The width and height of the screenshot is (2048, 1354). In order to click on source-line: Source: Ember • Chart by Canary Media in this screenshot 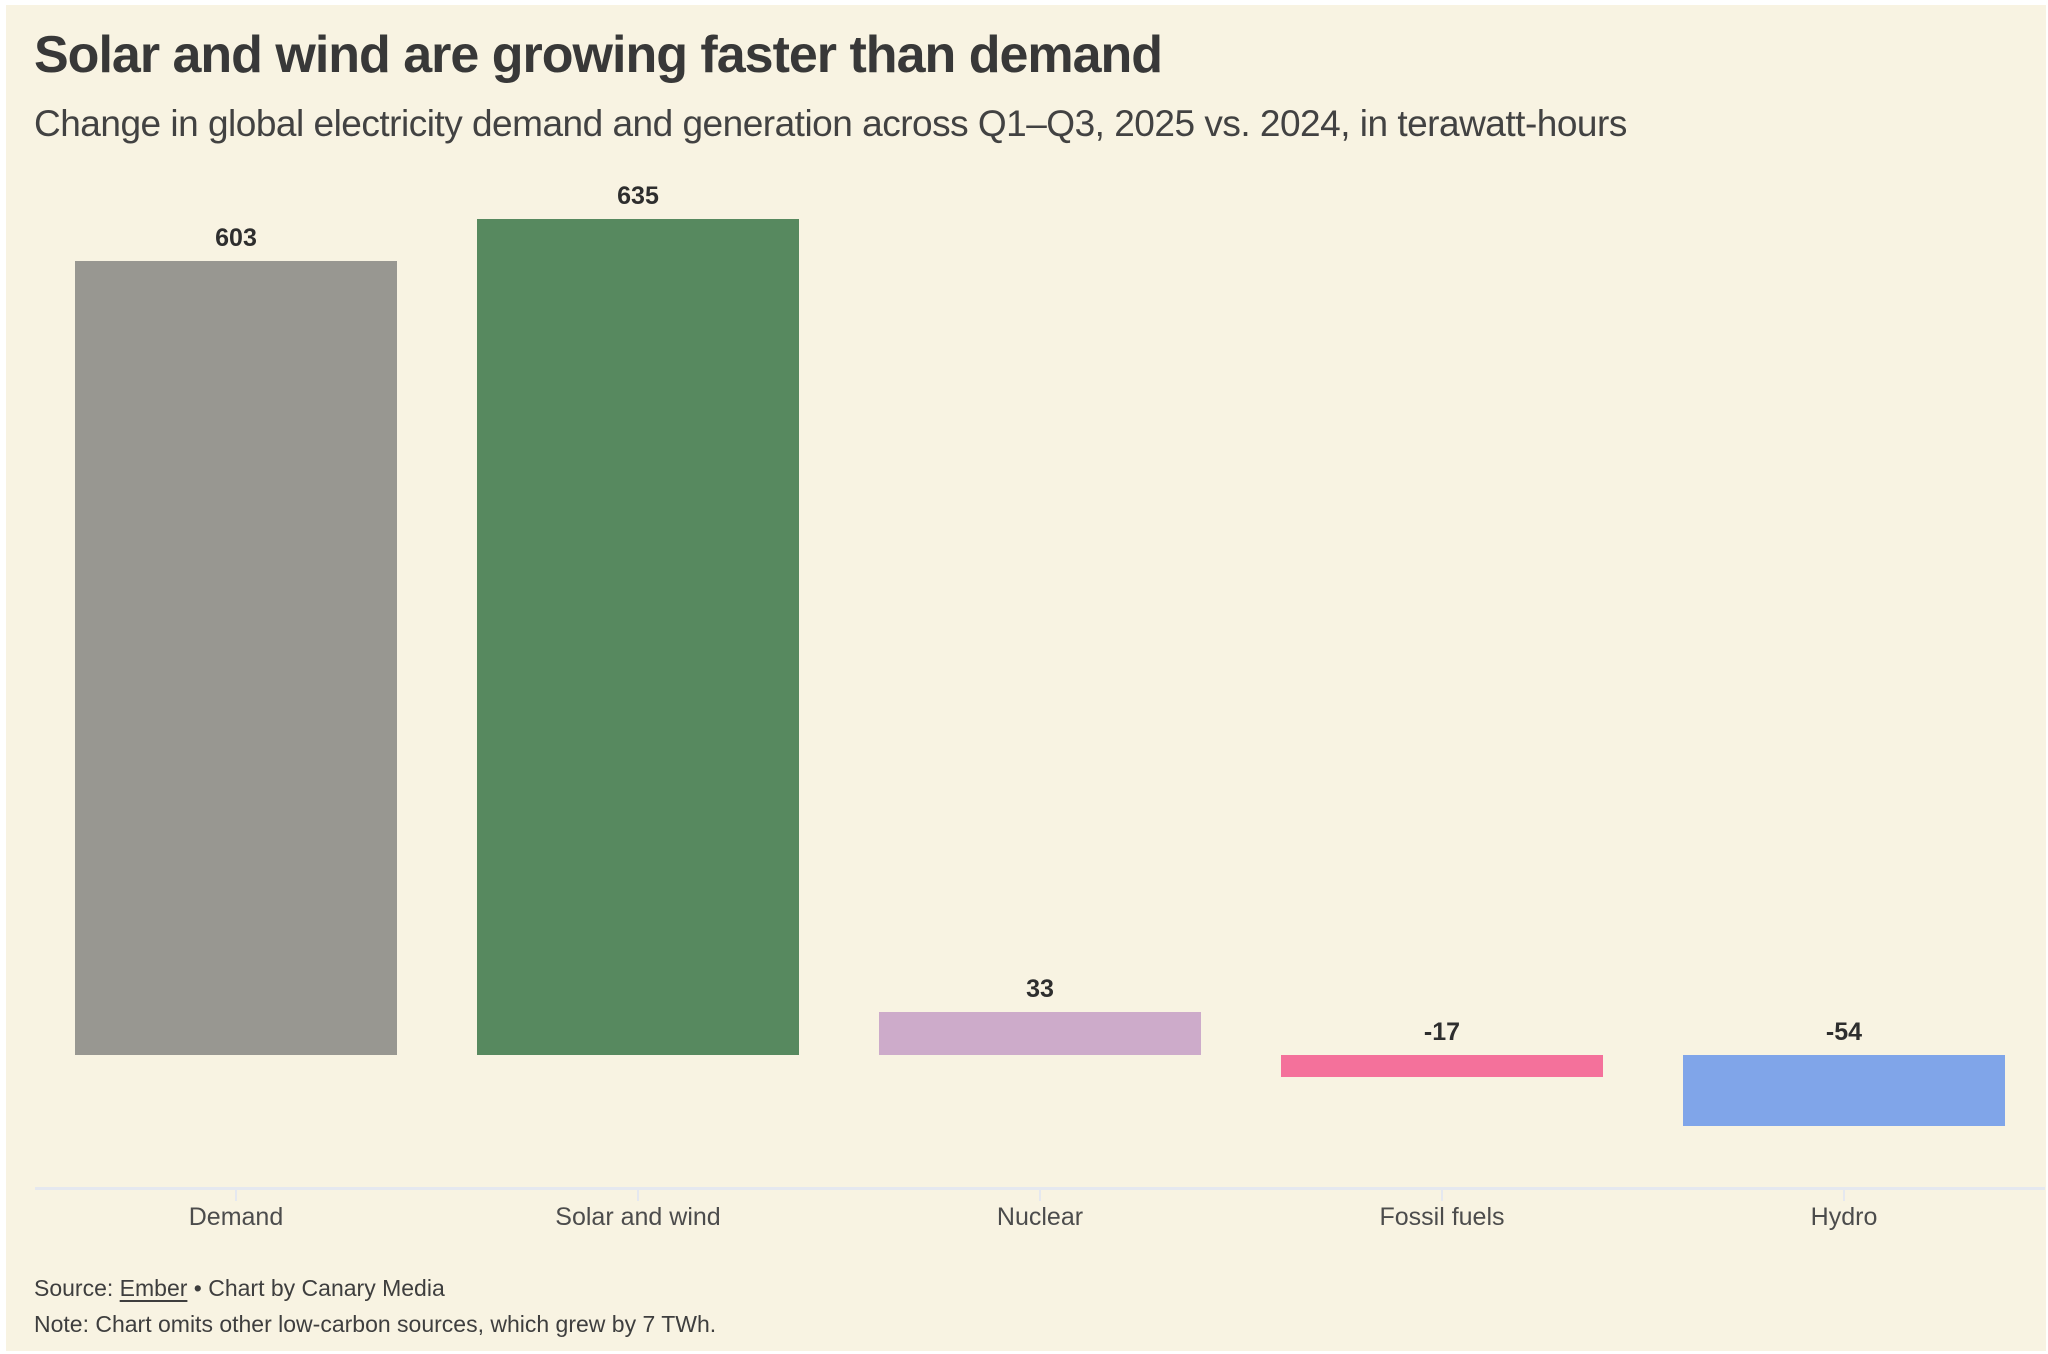, I will do `click(239, 1288)`.